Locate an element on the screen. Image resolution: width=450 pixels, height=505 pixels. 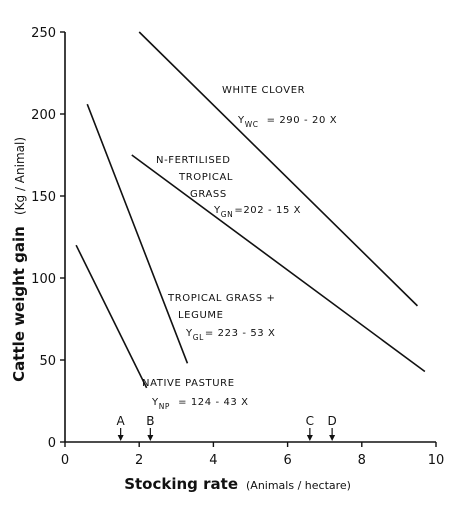
marker-label: A is located at coordinates (121, 421).